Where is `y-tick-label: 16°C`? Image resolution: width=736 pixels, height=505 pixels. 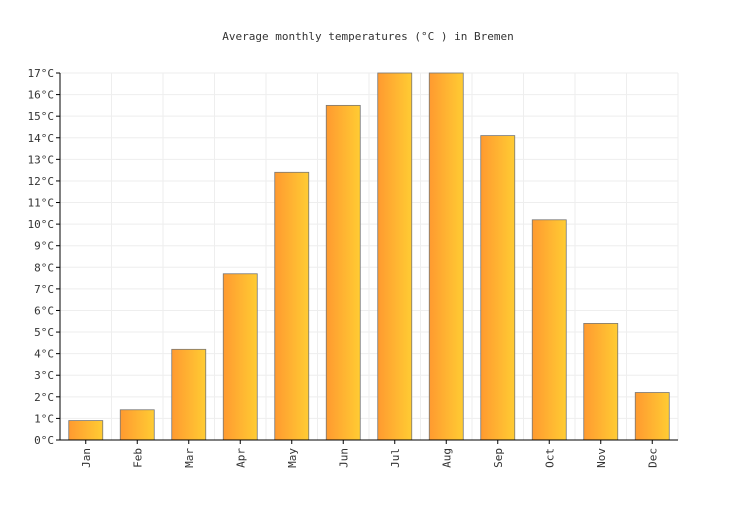 y-tick-label: 16°C is located at coordinates (41, 95).